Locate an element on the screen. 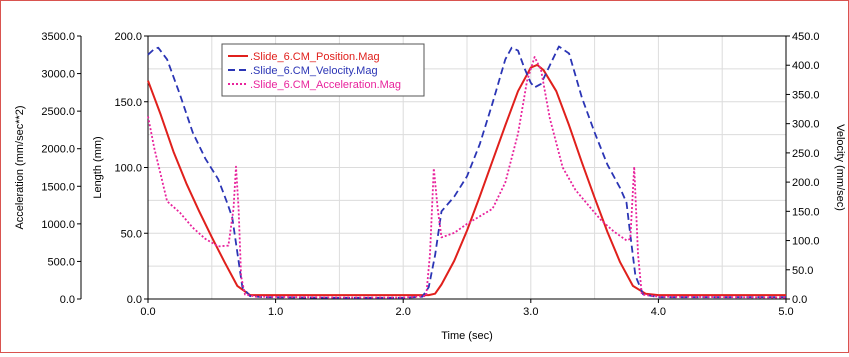  length-tick-label: 50.0 is located at coordinates (131, 234).